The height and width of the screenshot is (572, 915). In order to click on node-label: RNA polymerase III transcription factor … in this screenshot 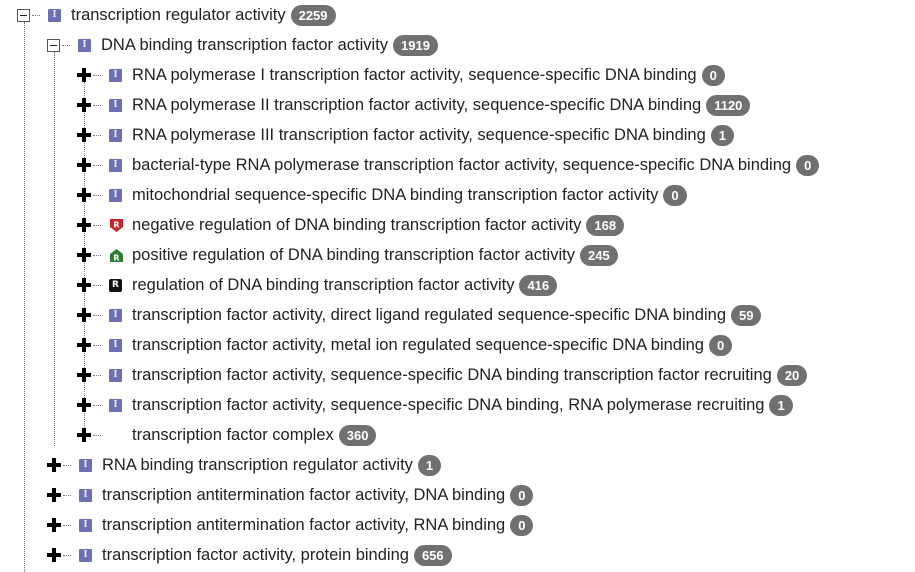, I will do `click(419, 134)`.